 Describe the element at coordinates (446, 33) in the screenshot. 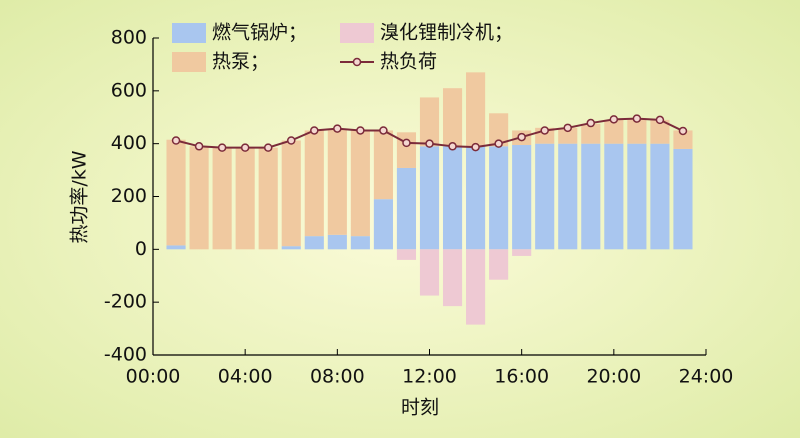

I see `legend-label: 溴化锂制冷机；` at that location.